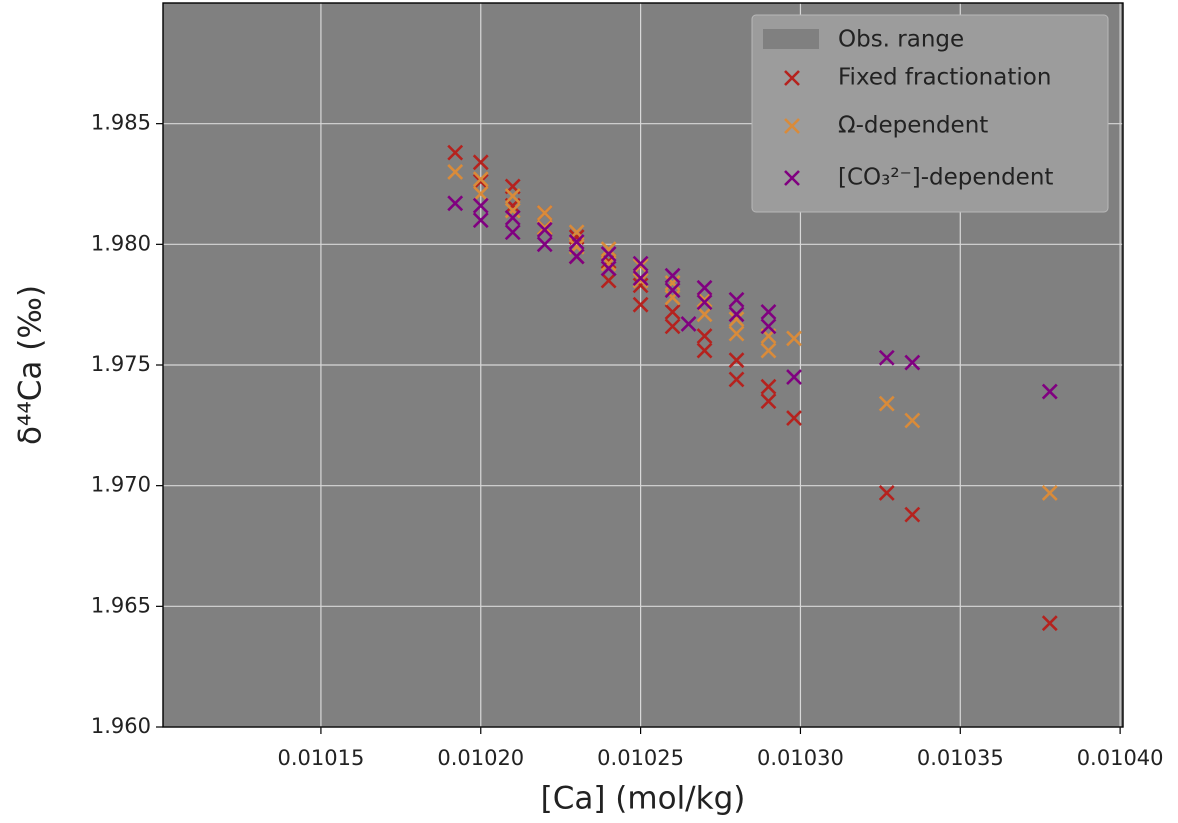  What do you see at coordinates (960, 758) in the screenshot?
I see `x-tick-label: 0.01035` at bounding box center [960, 758].